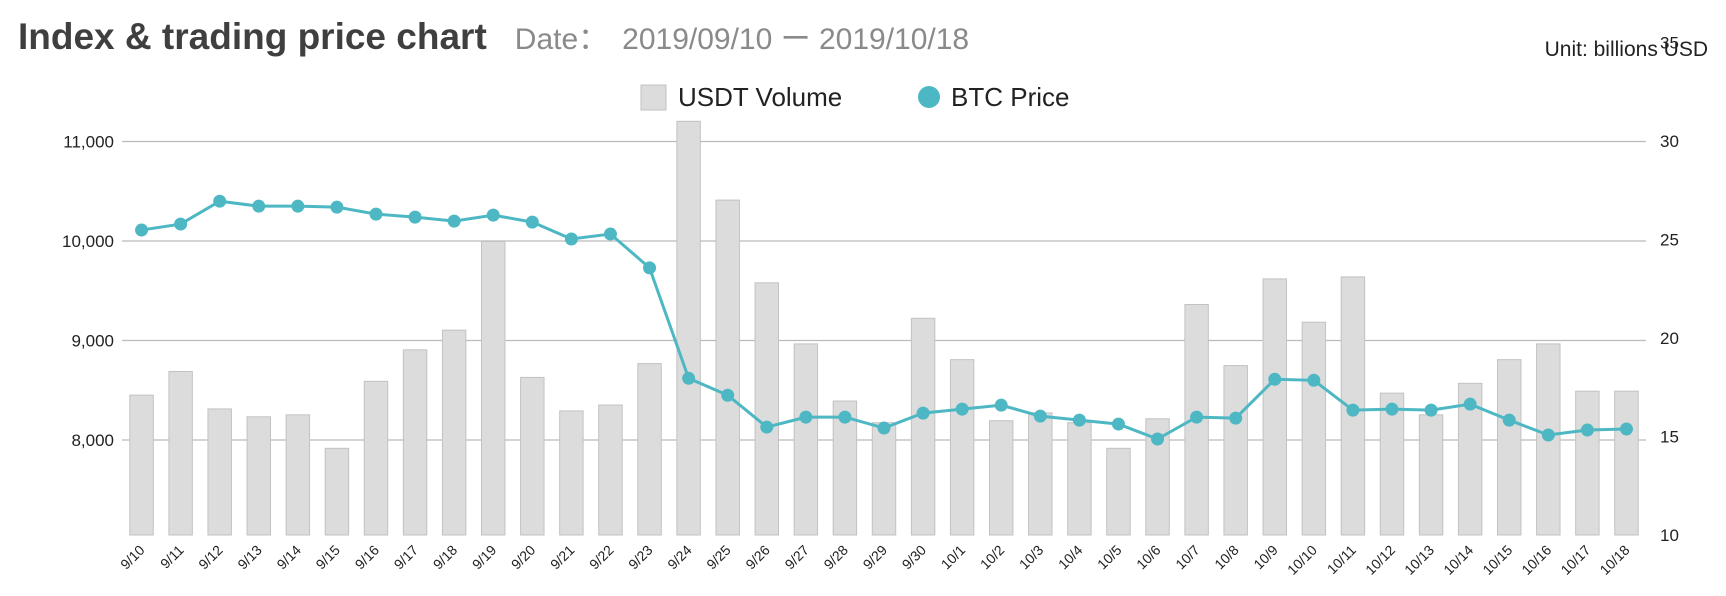 The height and width of the screenshot is (596, 1726). What do you see at coordinates (992, 557) in the screenshot?
I see `x-axis-tick-label: 10/2` at bounding box center [992, 557].